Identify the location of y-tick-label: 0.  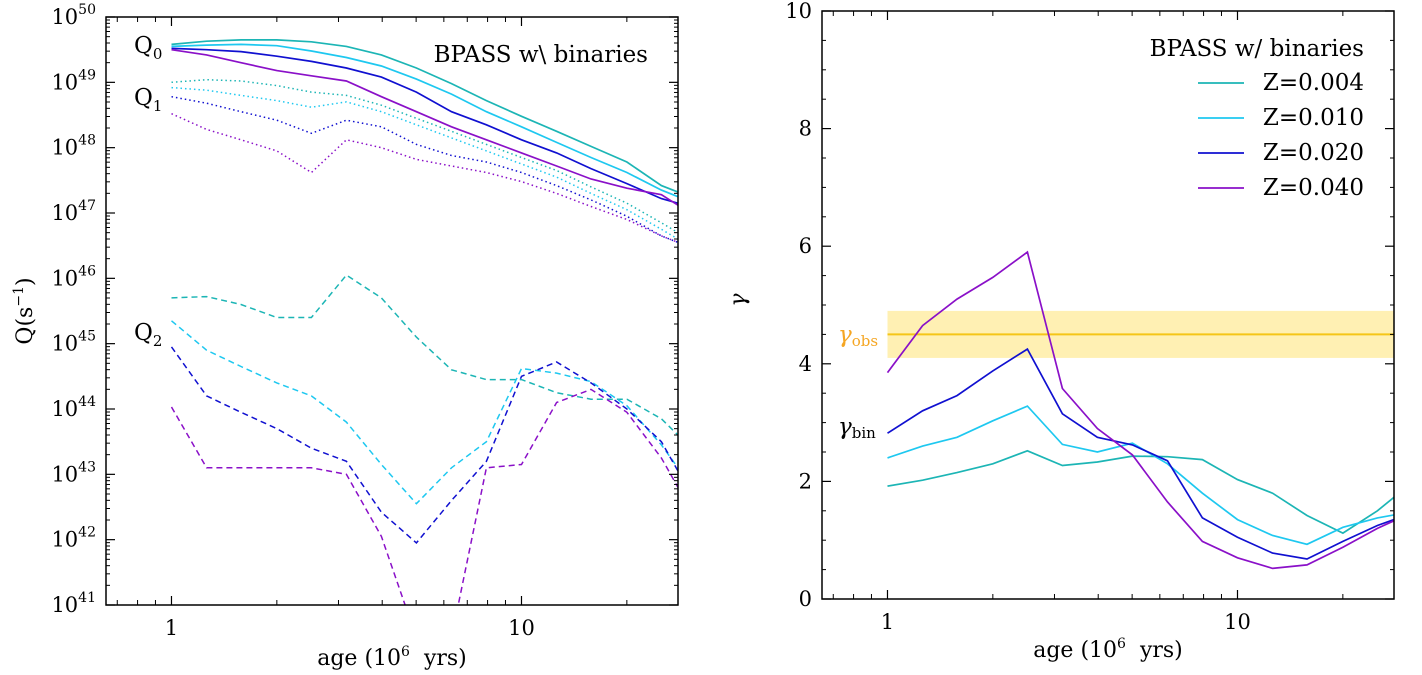
(805, 599).